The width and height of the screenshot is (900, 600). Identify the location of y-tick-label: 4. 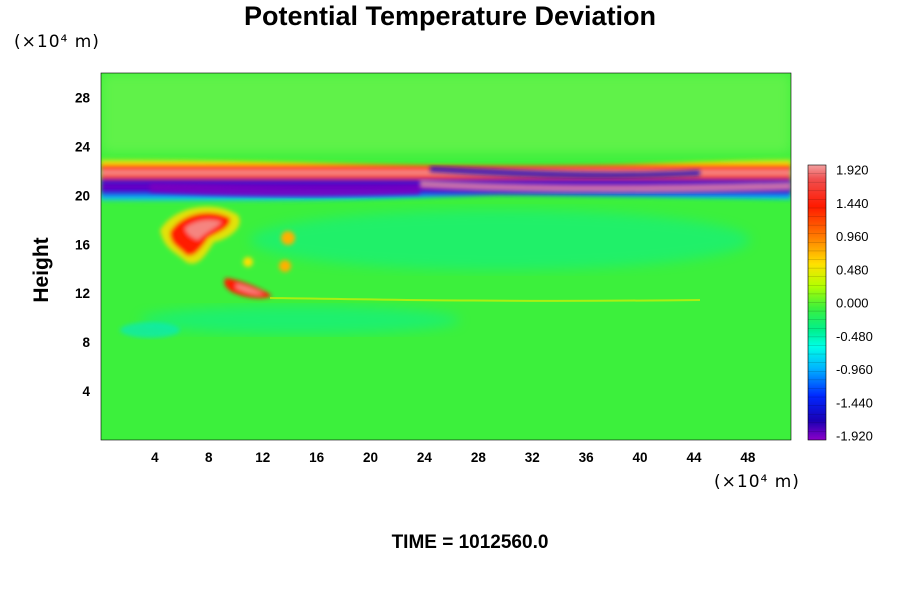
(86, 391).